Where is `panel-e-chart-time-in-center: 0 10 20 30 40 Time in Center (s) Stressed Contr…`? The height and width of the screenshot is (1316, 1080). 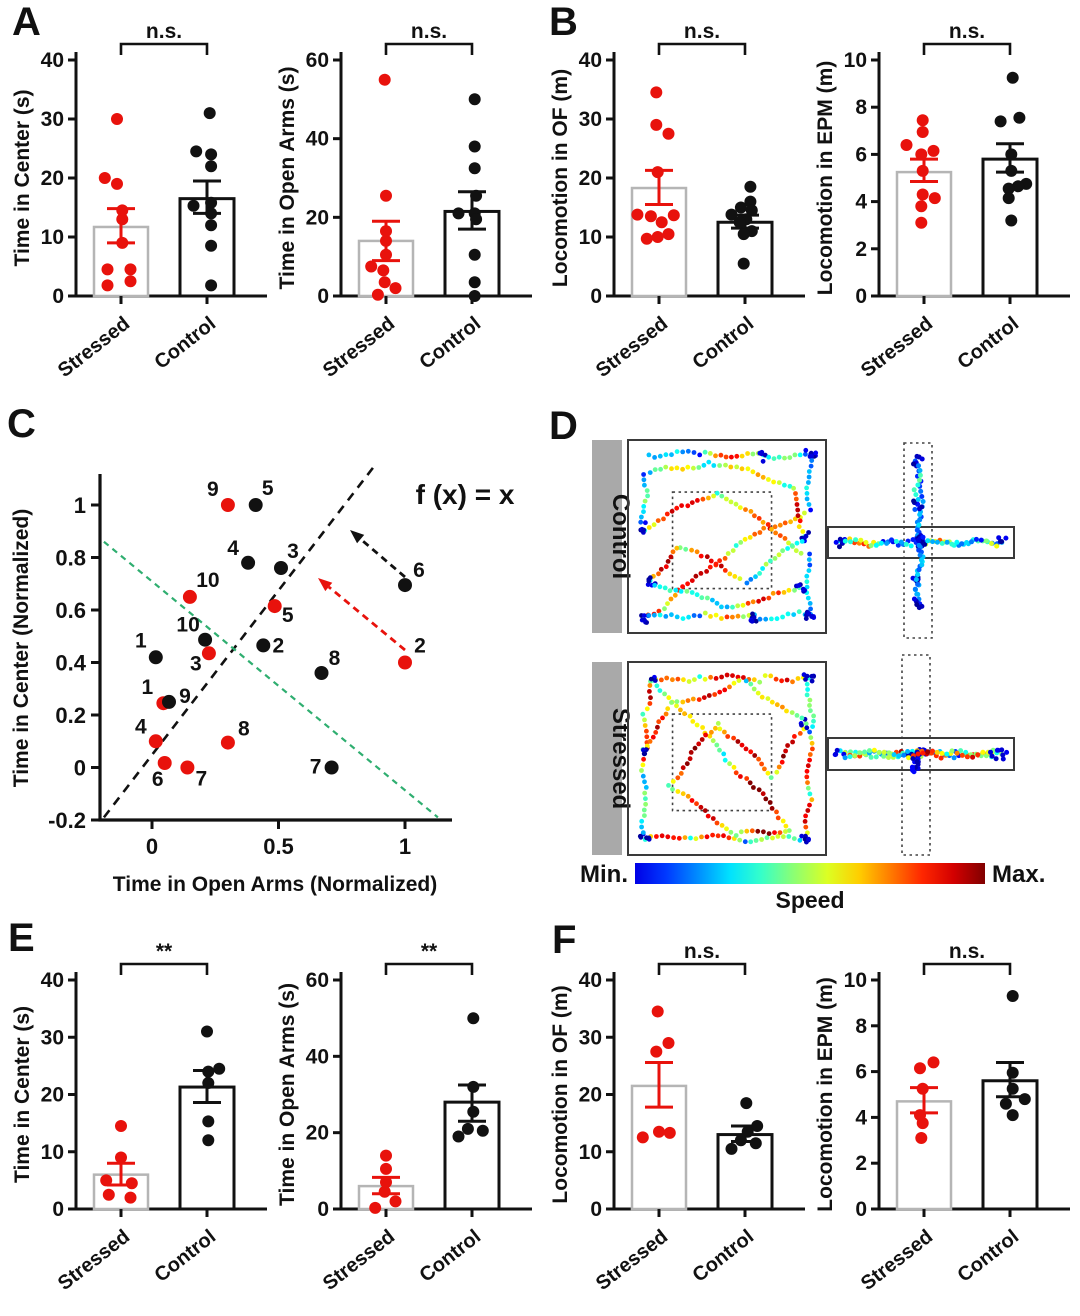 panel-e-chart-time-in-center: 0 10 20 30 40 Time in Center (s) Stressed Contr… is located at coordinates (139, 1117).